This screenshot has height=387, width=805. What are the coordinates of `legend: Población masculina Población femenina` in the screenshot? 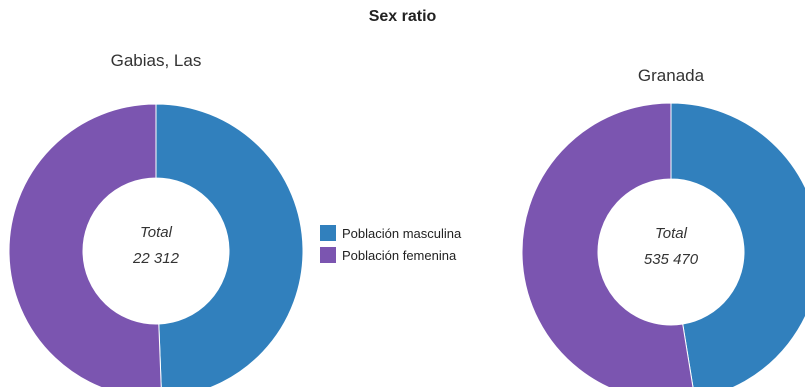 It's located at (390, 244).